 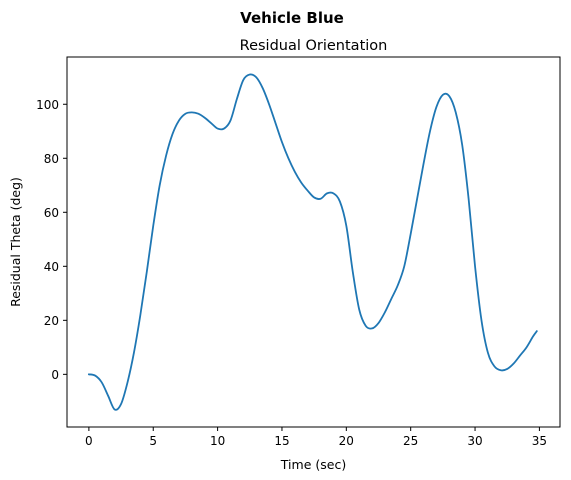 What do you see at coordinates (217, 441) in the screenshot?
I see `x-tick-label: 10` at bounding box center [217, 441].